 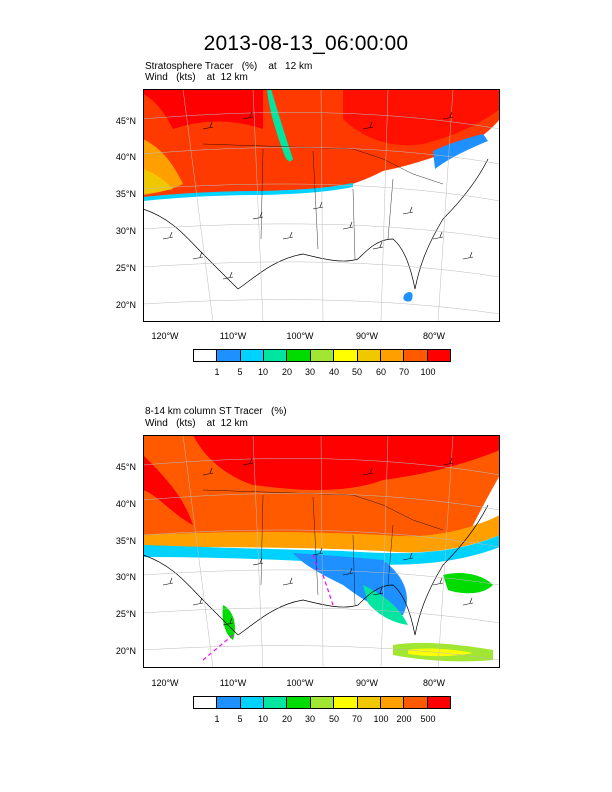 What do you see at coordinates (306, 43) in the screenshot?
I see `figure-title: 2013-08-13_06:00:00` at bounding box center [306, 43].